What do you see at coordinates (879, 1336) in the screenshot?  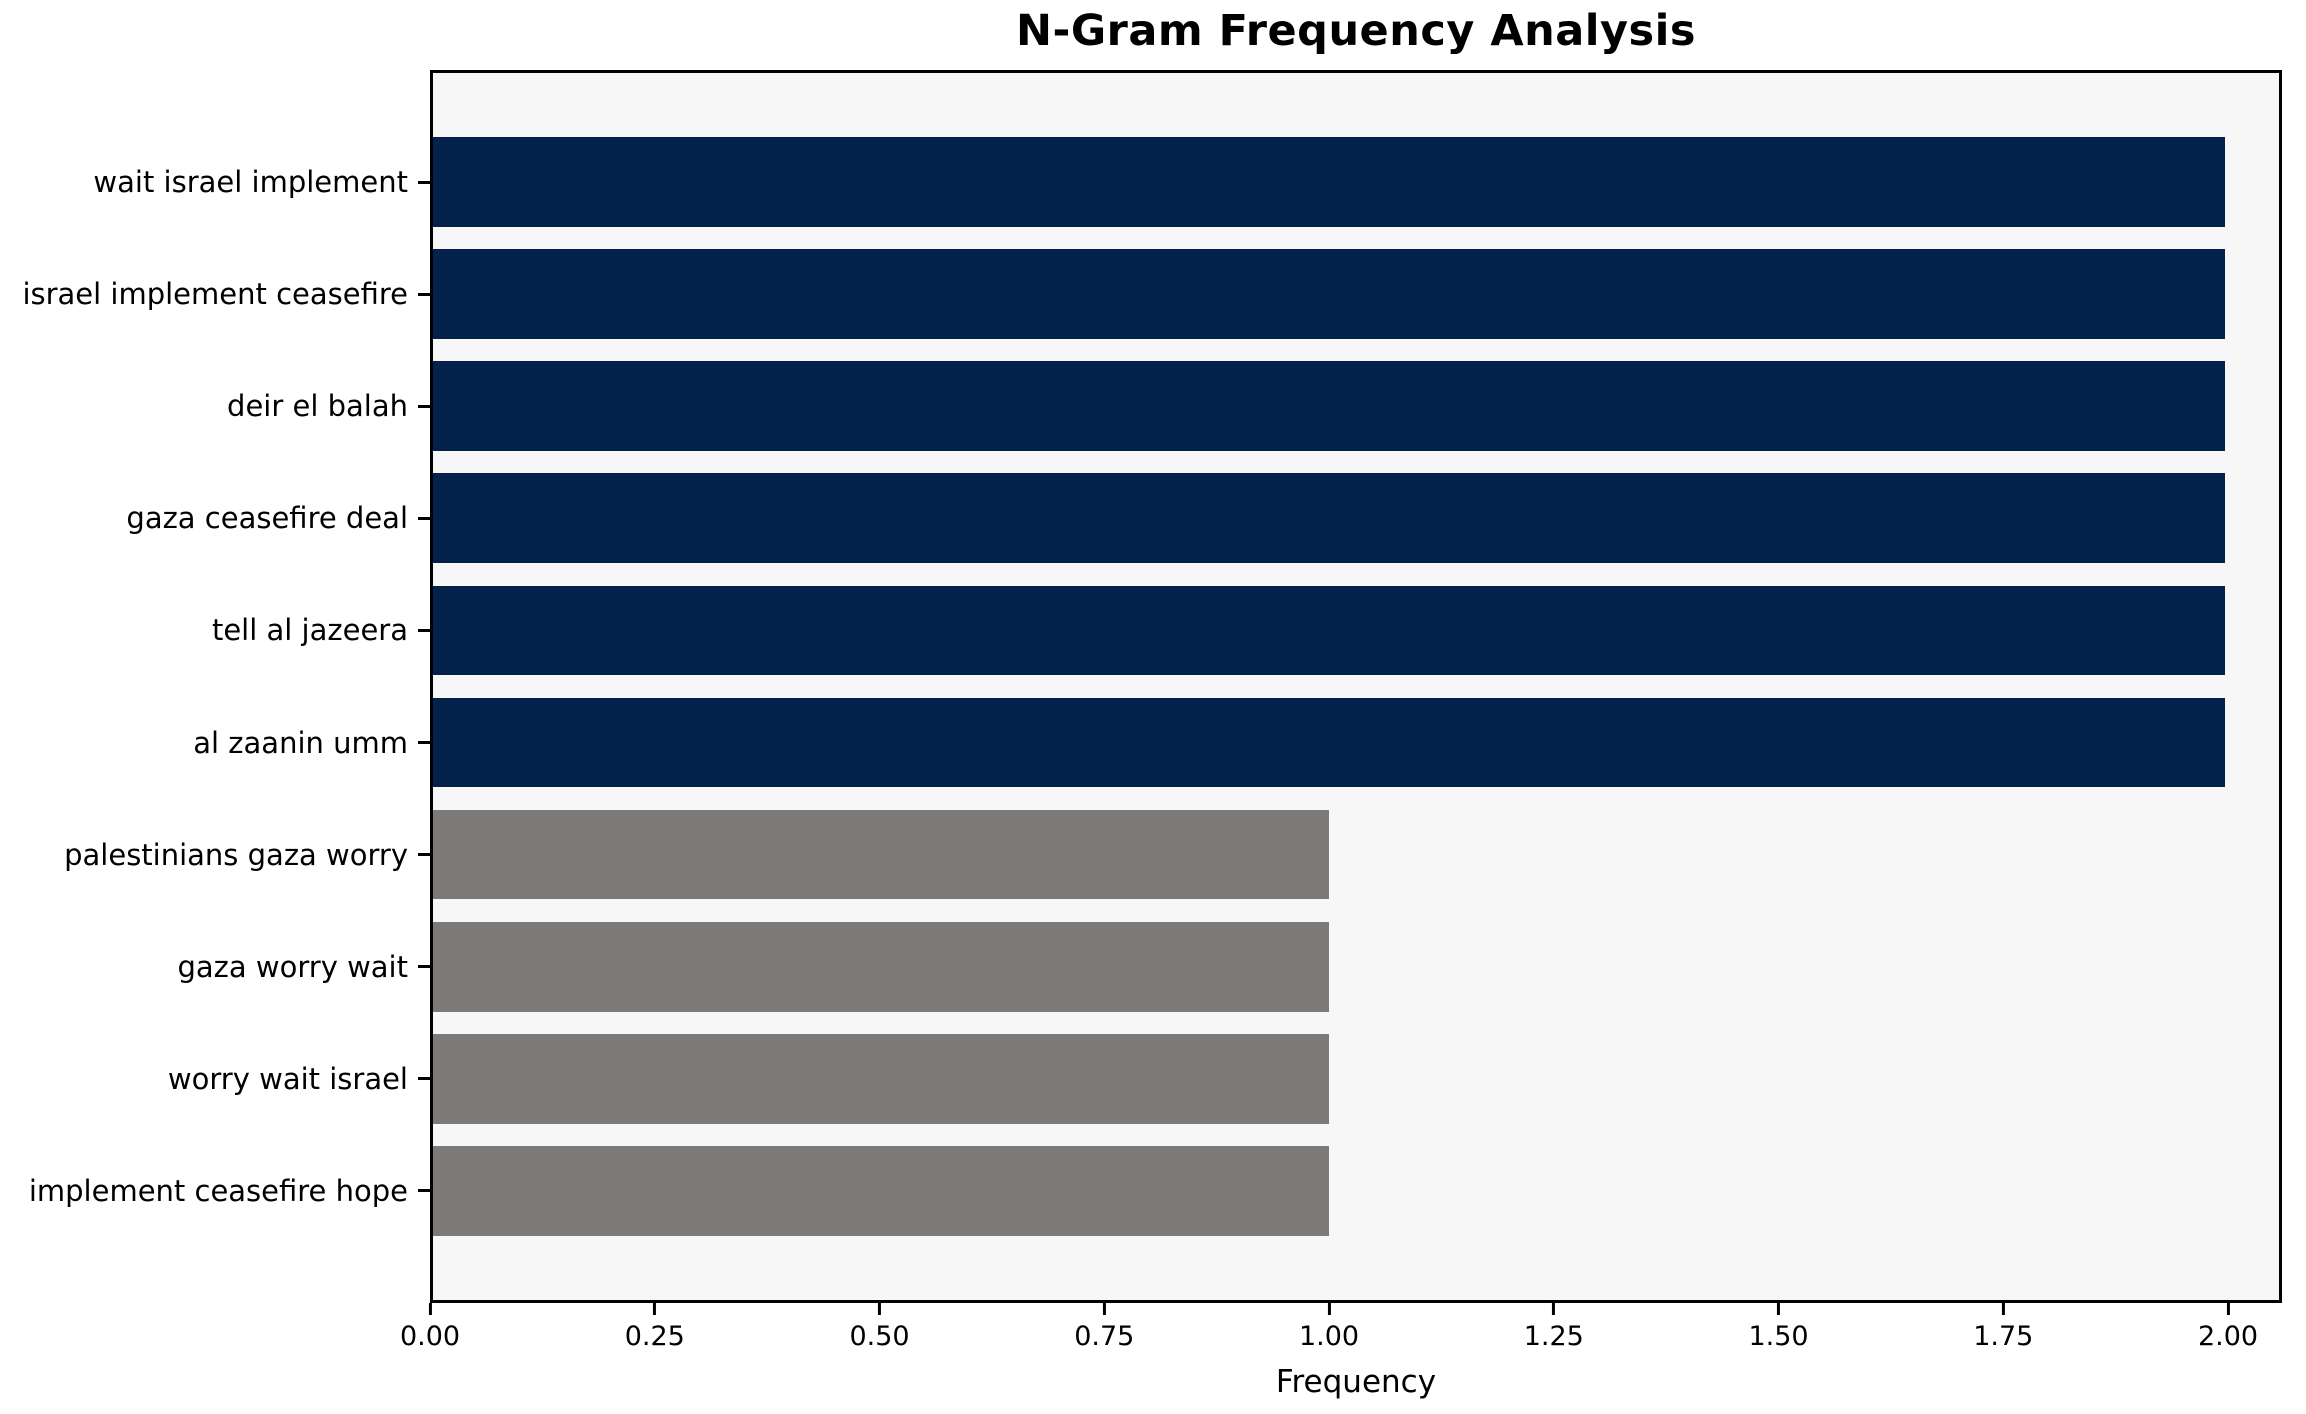 I see `x-tick-label: 0.50` at bounding box center [879, 1336].